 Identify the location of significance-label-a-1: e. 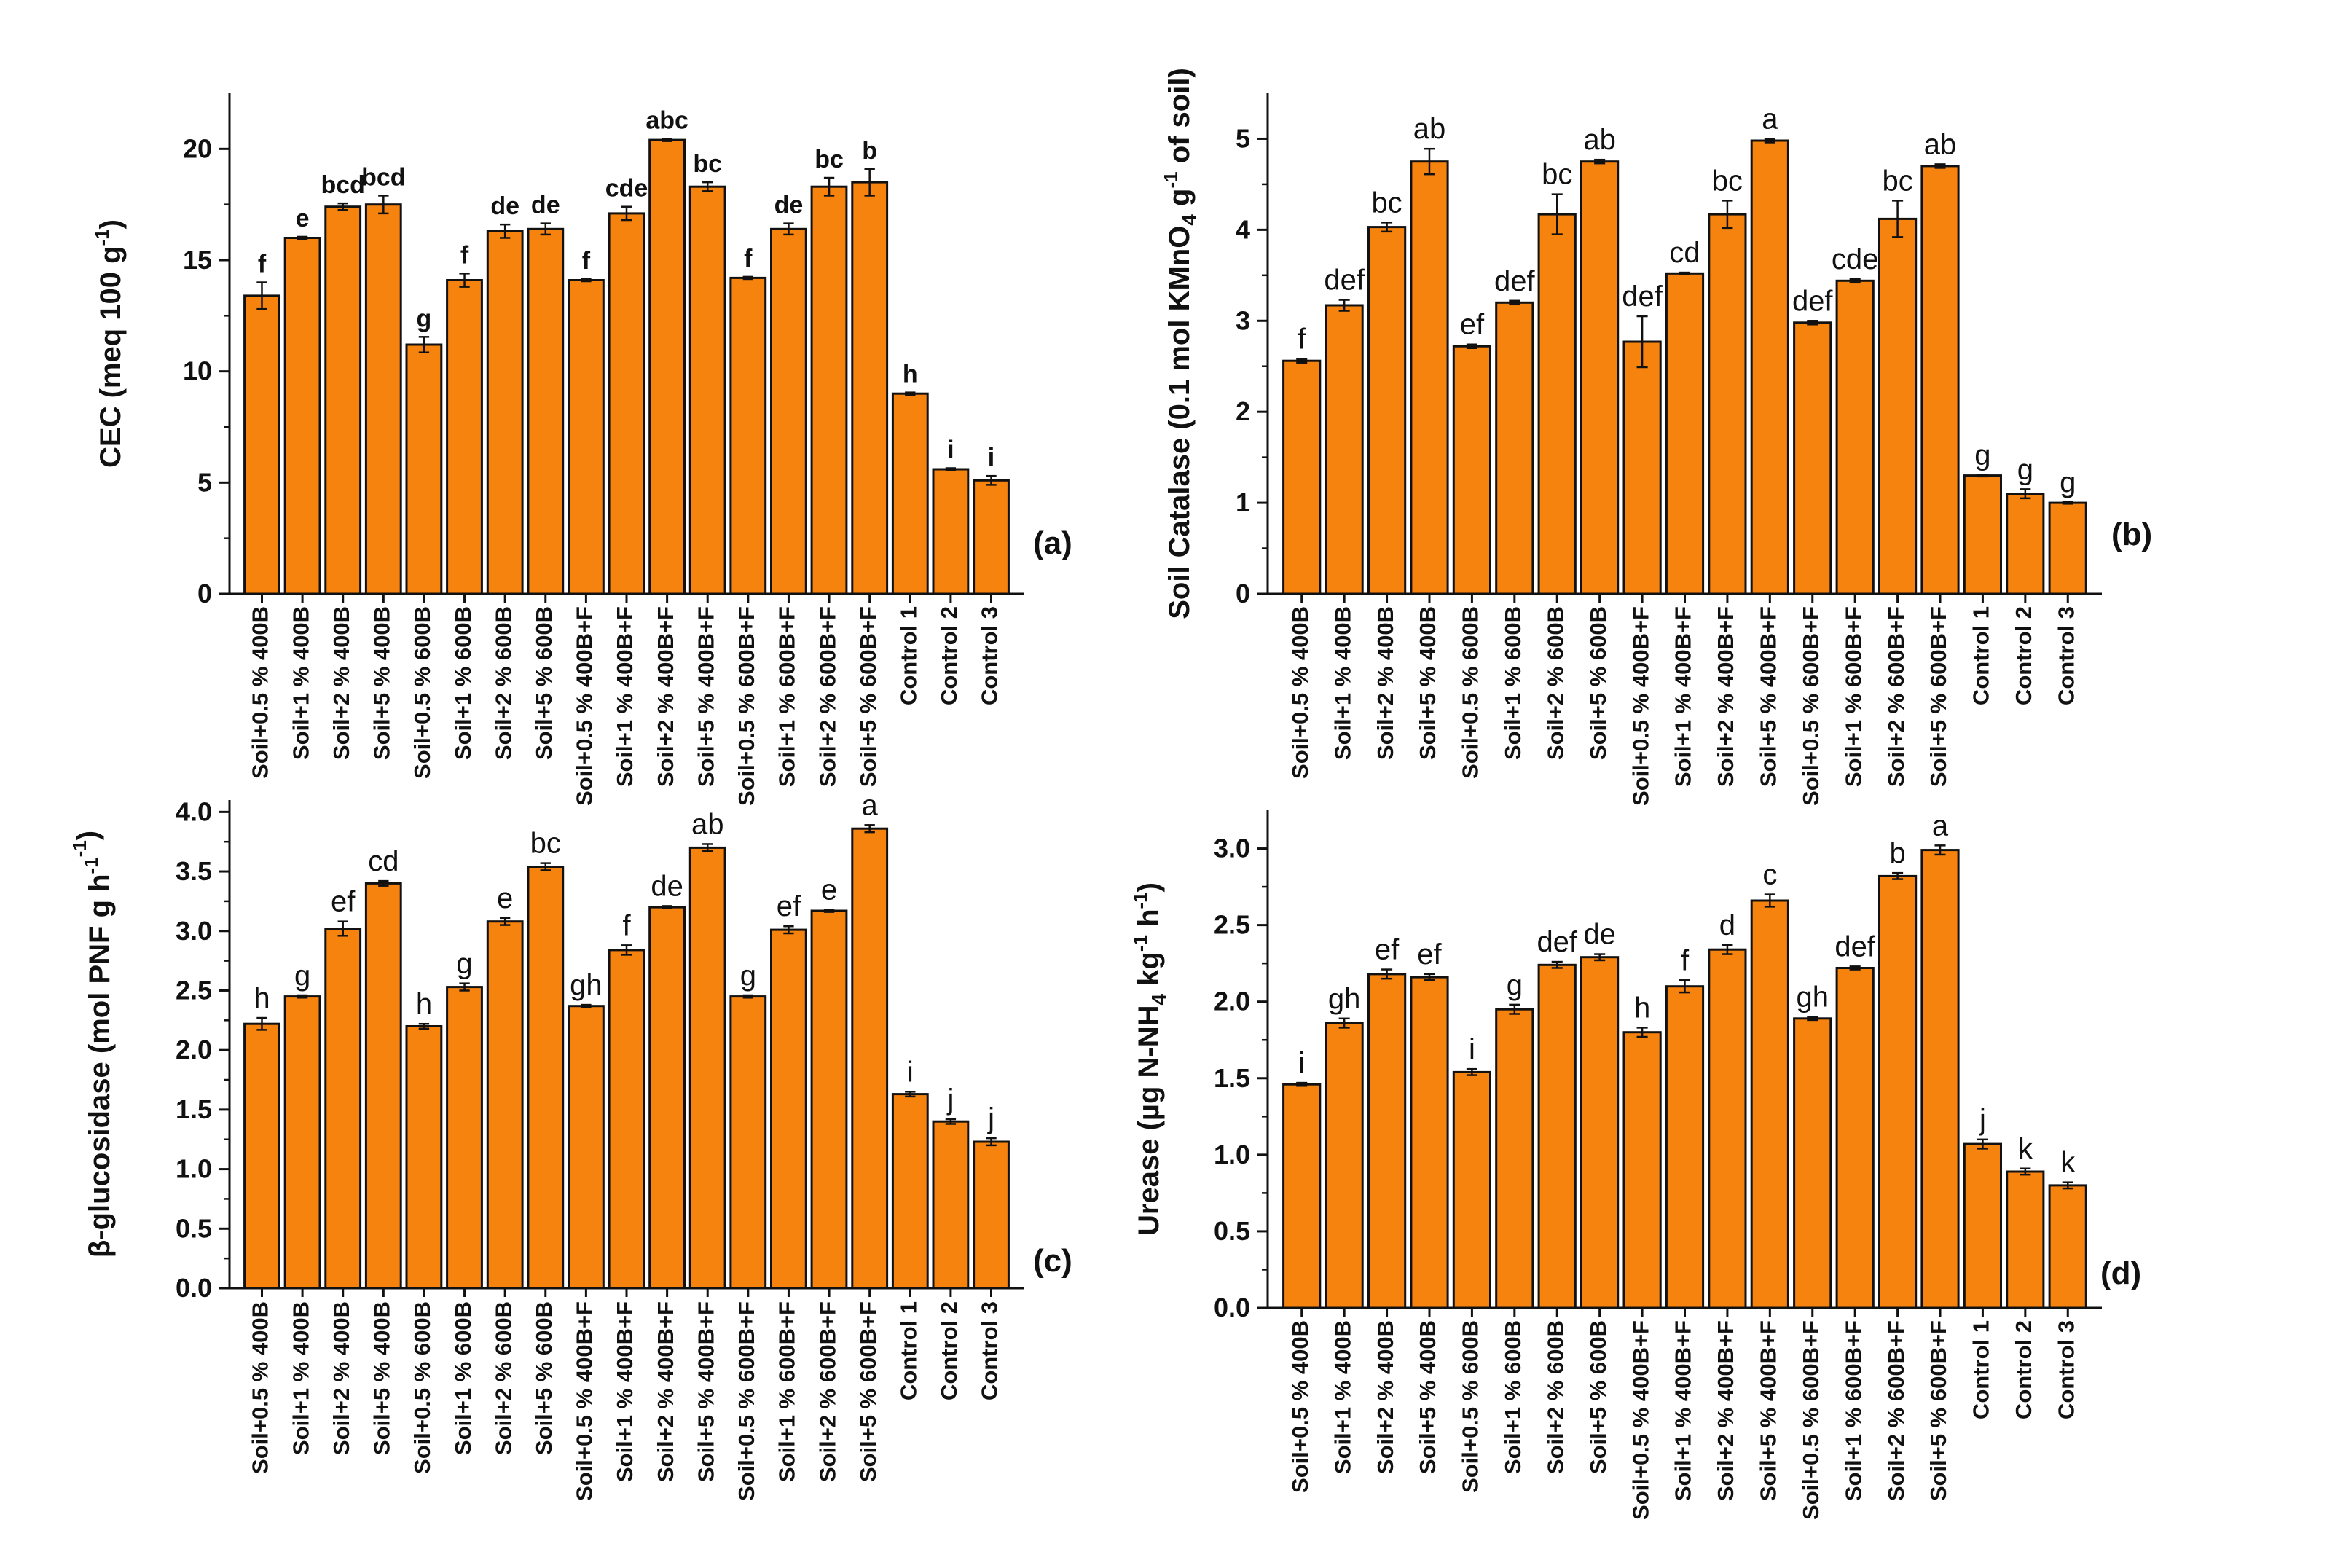
(303, 218).